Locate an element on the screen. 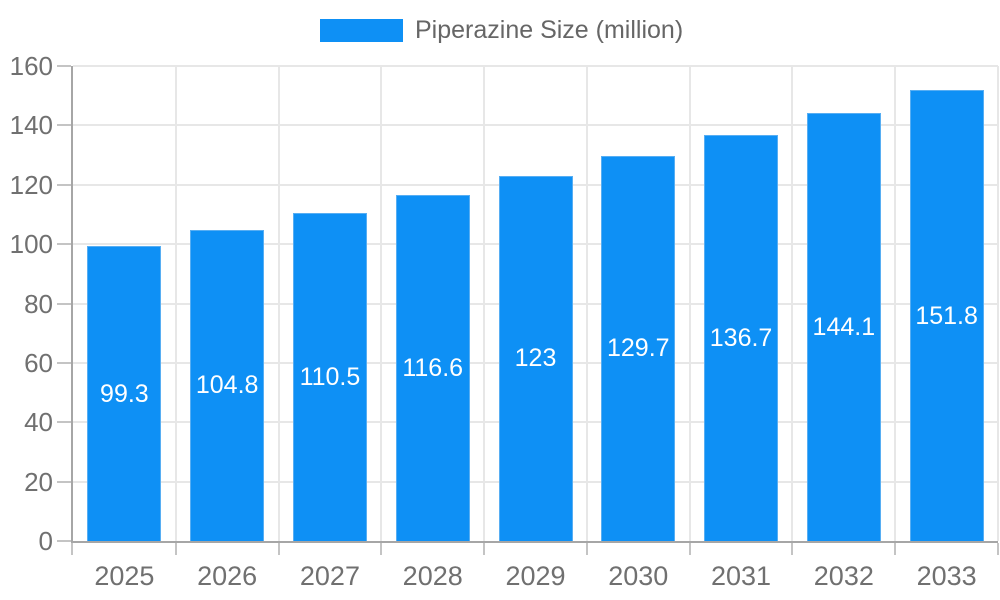  y-axis-label: 140 is located at coordinates (31, 125).